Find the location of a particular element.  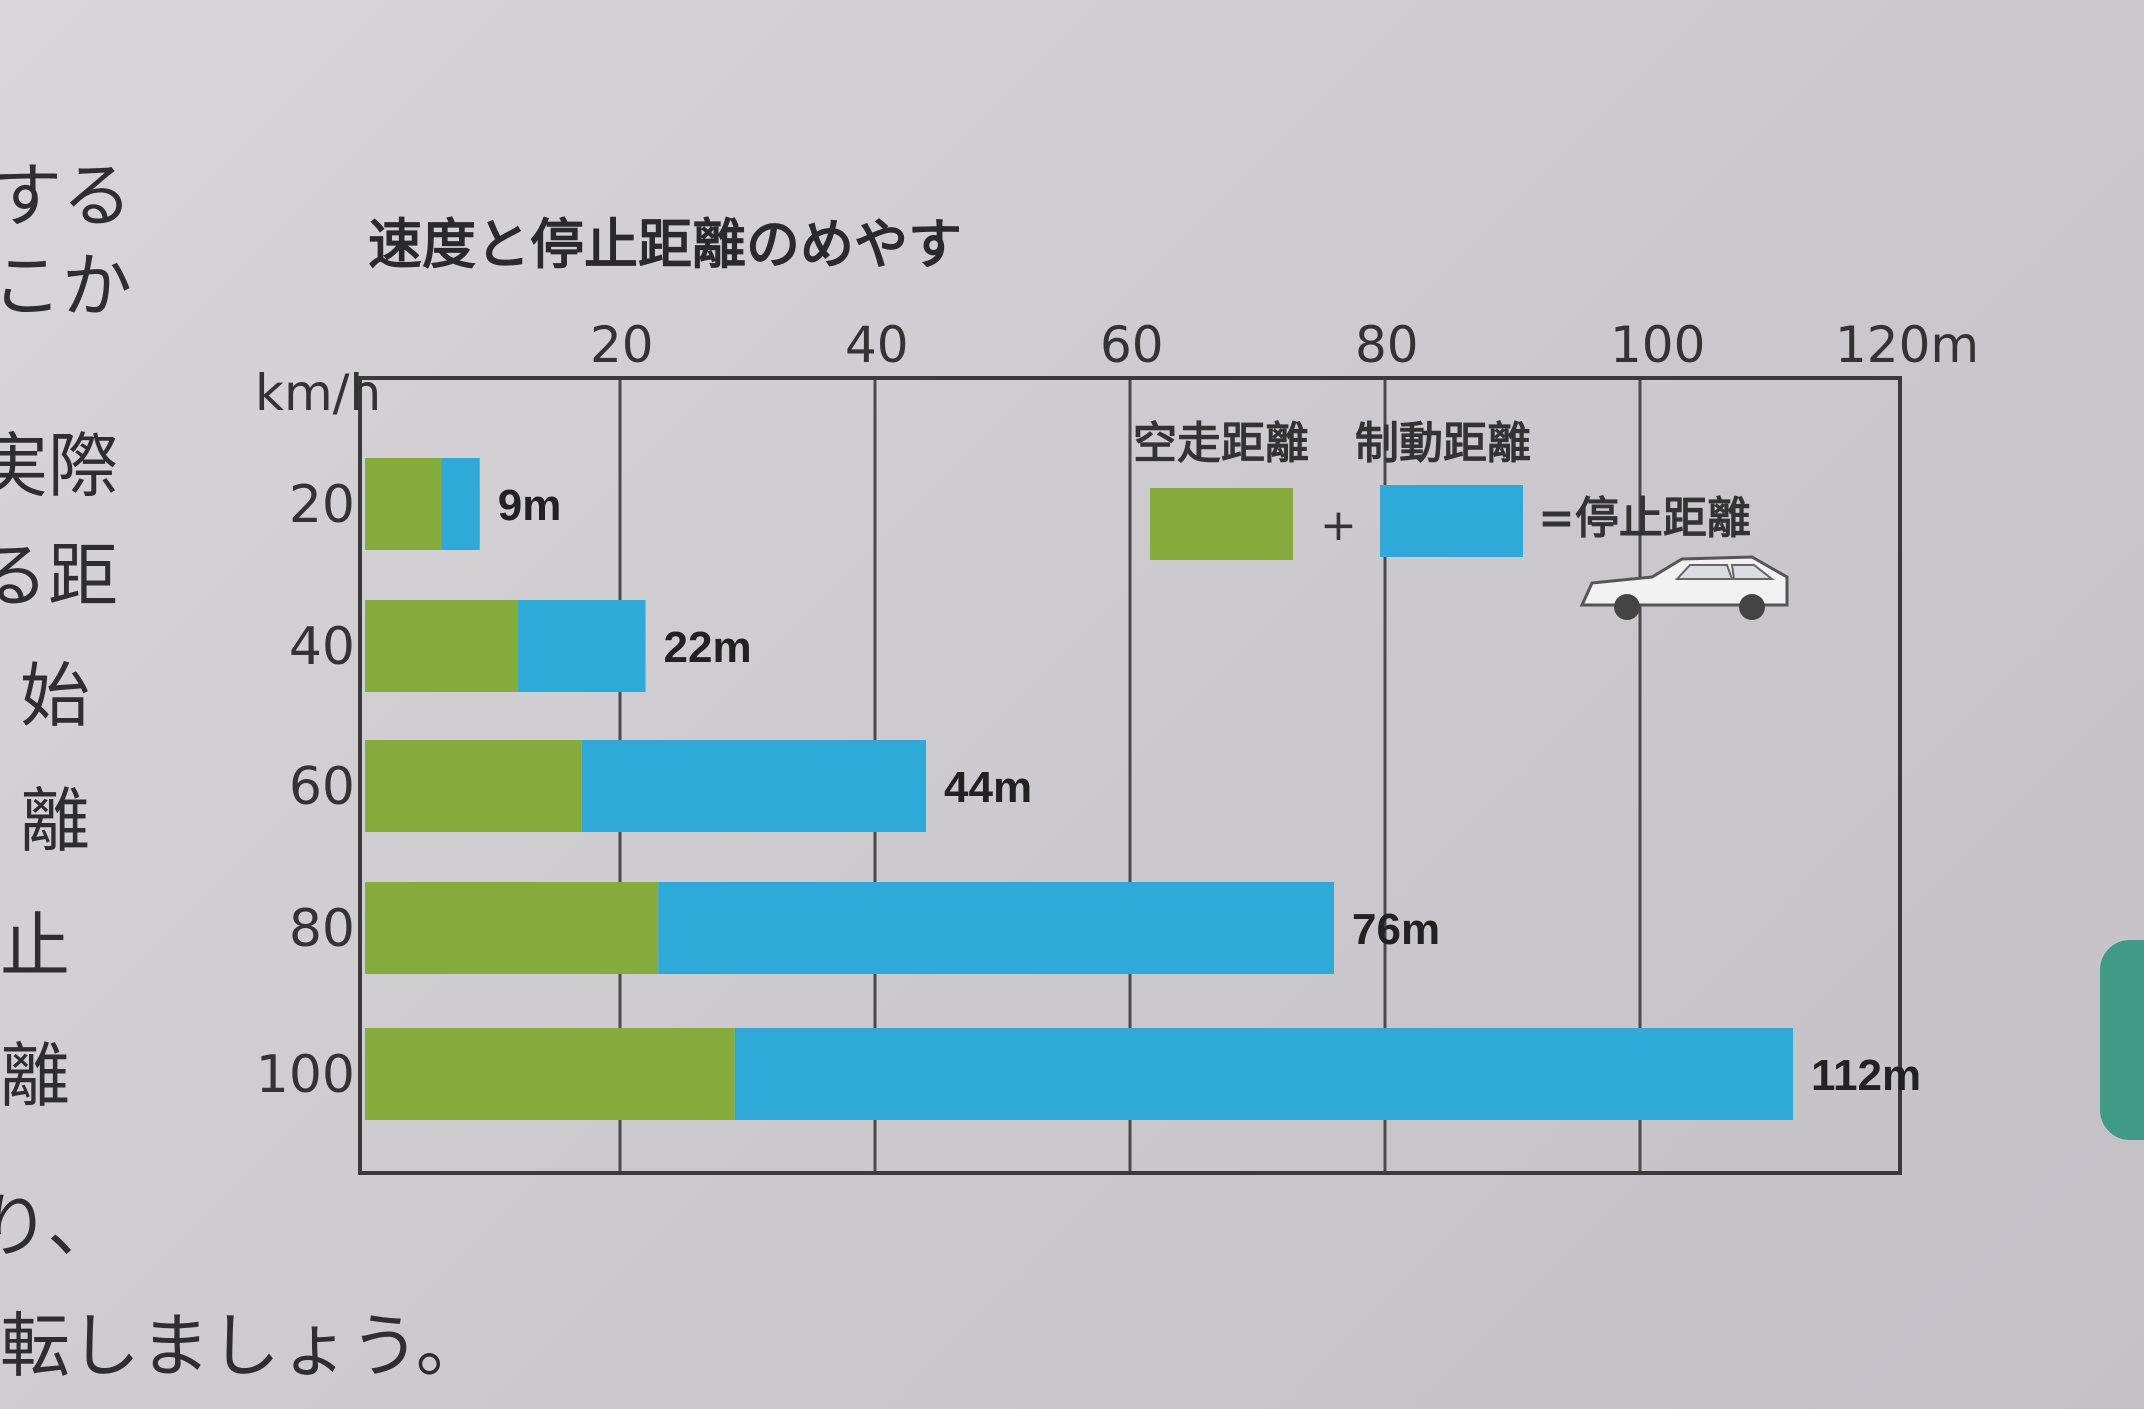

car-icon is located at coordinates (1684, 587).